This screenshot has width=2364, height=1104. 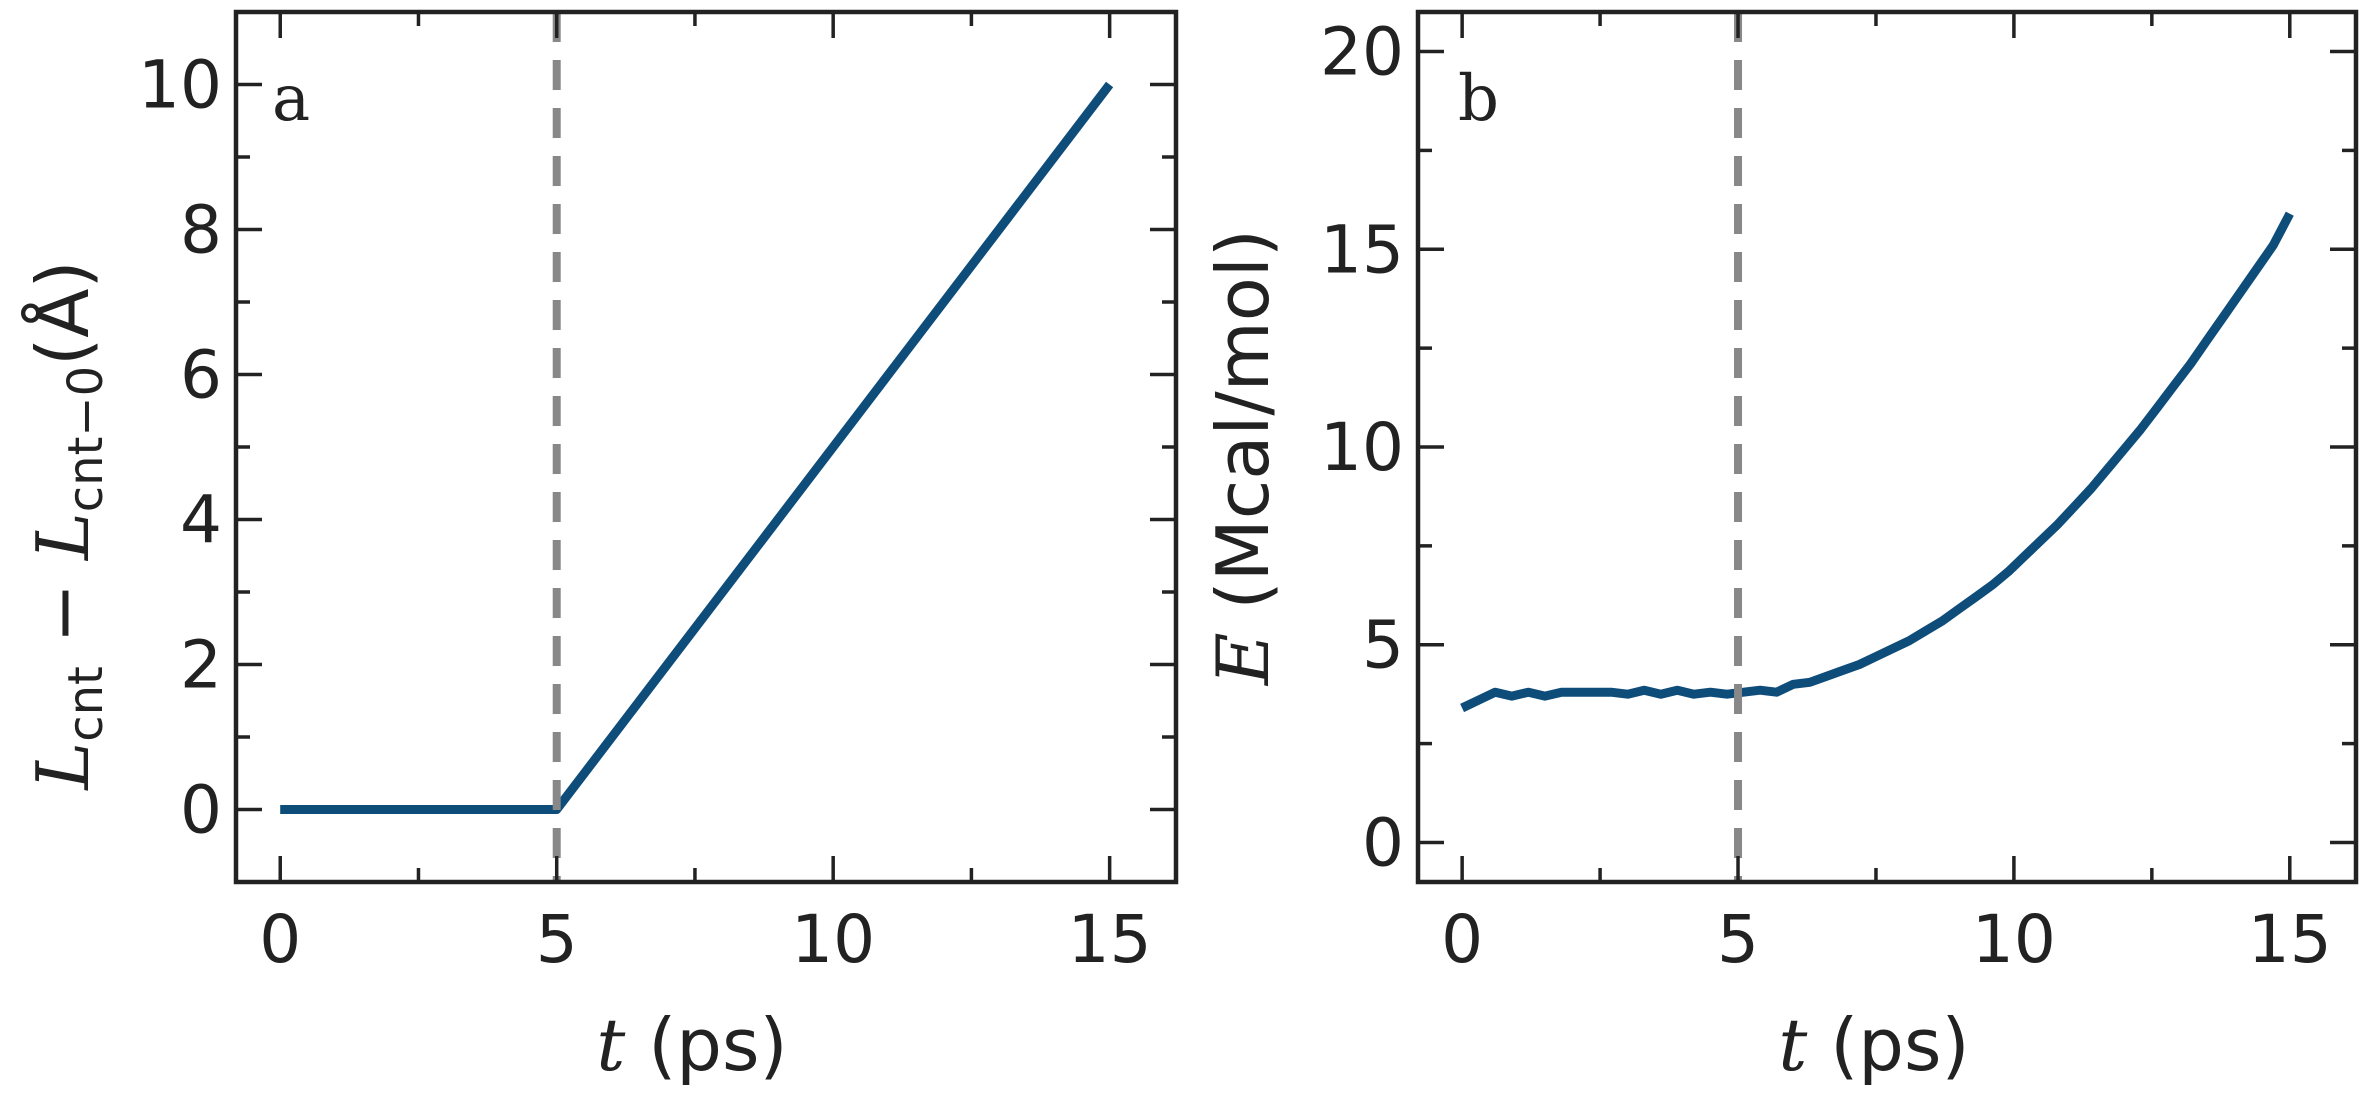 What do you see at coordinates (86, 704) in the screenshot?
I see `panel-a-ylabel-sub1: cnt` at bounding box center [86, 704].